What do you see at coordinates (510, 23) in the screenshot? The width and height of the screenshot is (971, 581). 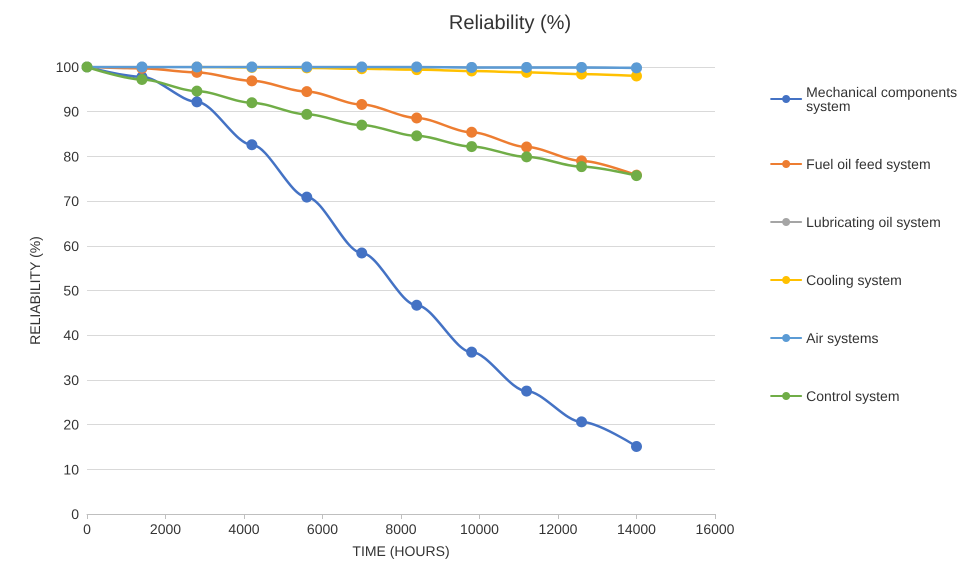 I see `chart-title: Reliability (%)` at bounding box center [510, 23].